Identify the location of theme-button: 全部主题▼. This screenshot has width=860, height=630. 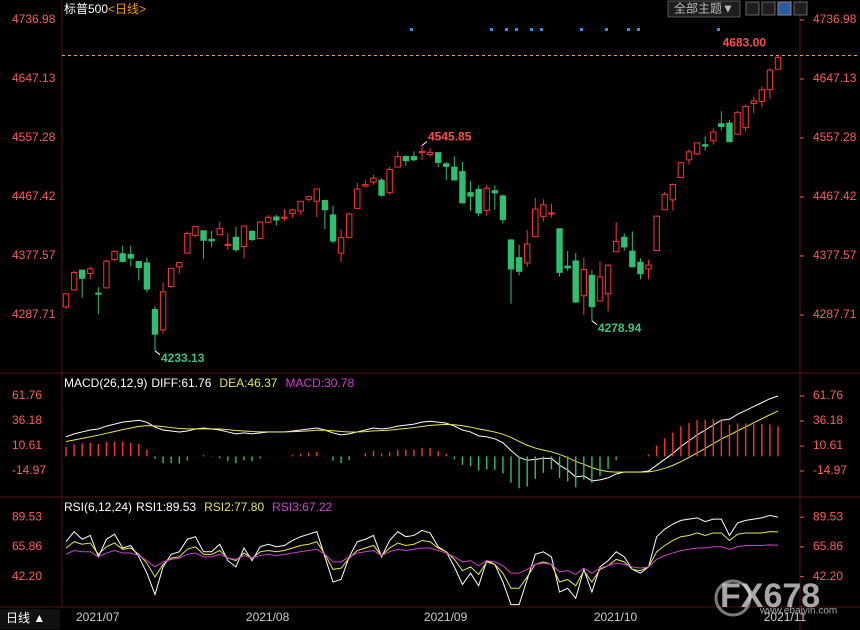
(704, 9).